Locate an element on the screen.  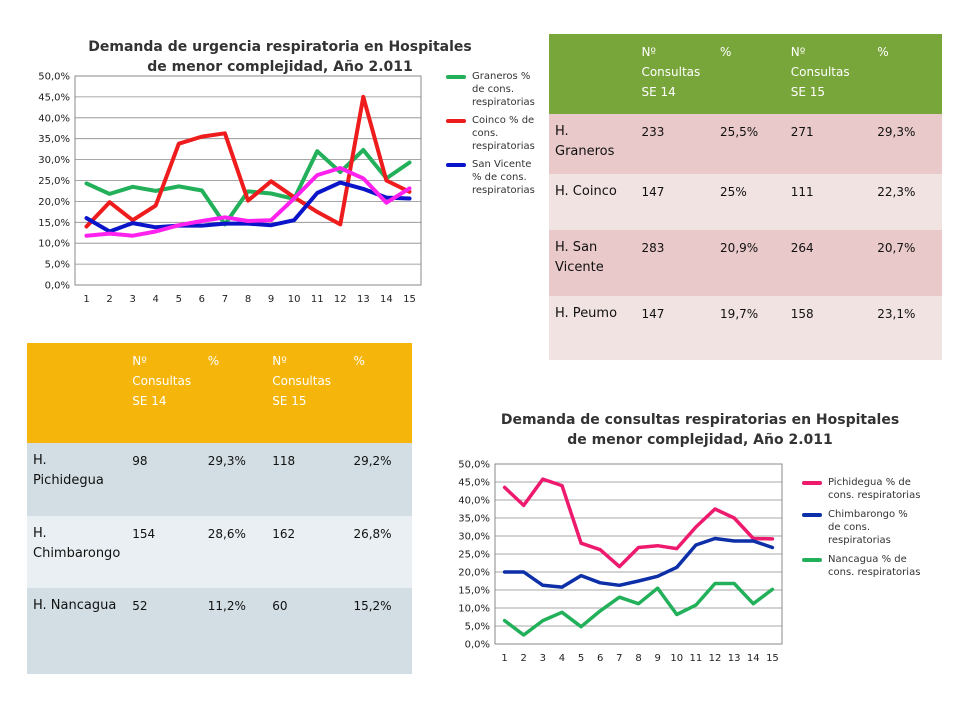
chart1-ytick-label: 45,0% is located at coordinates (54, 97).